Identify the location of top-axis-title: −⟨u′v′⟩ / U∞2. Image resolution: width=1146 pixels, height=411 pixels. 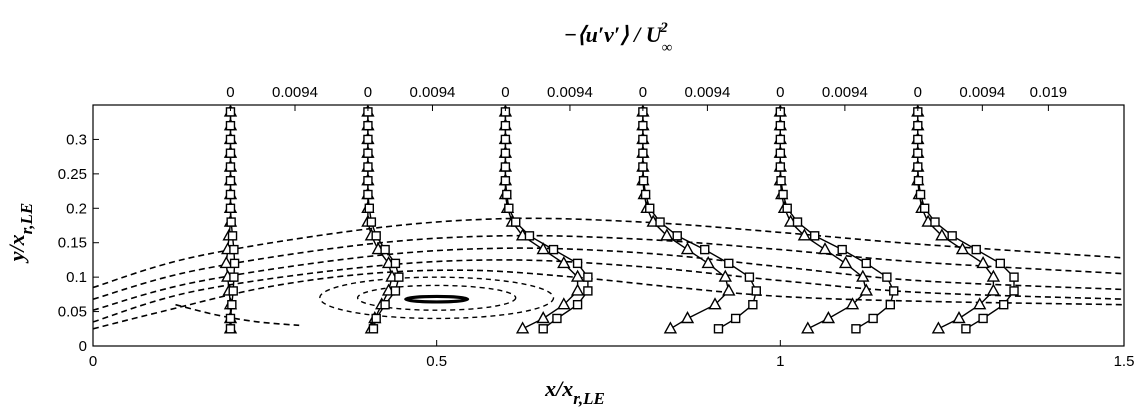
(618, 38).